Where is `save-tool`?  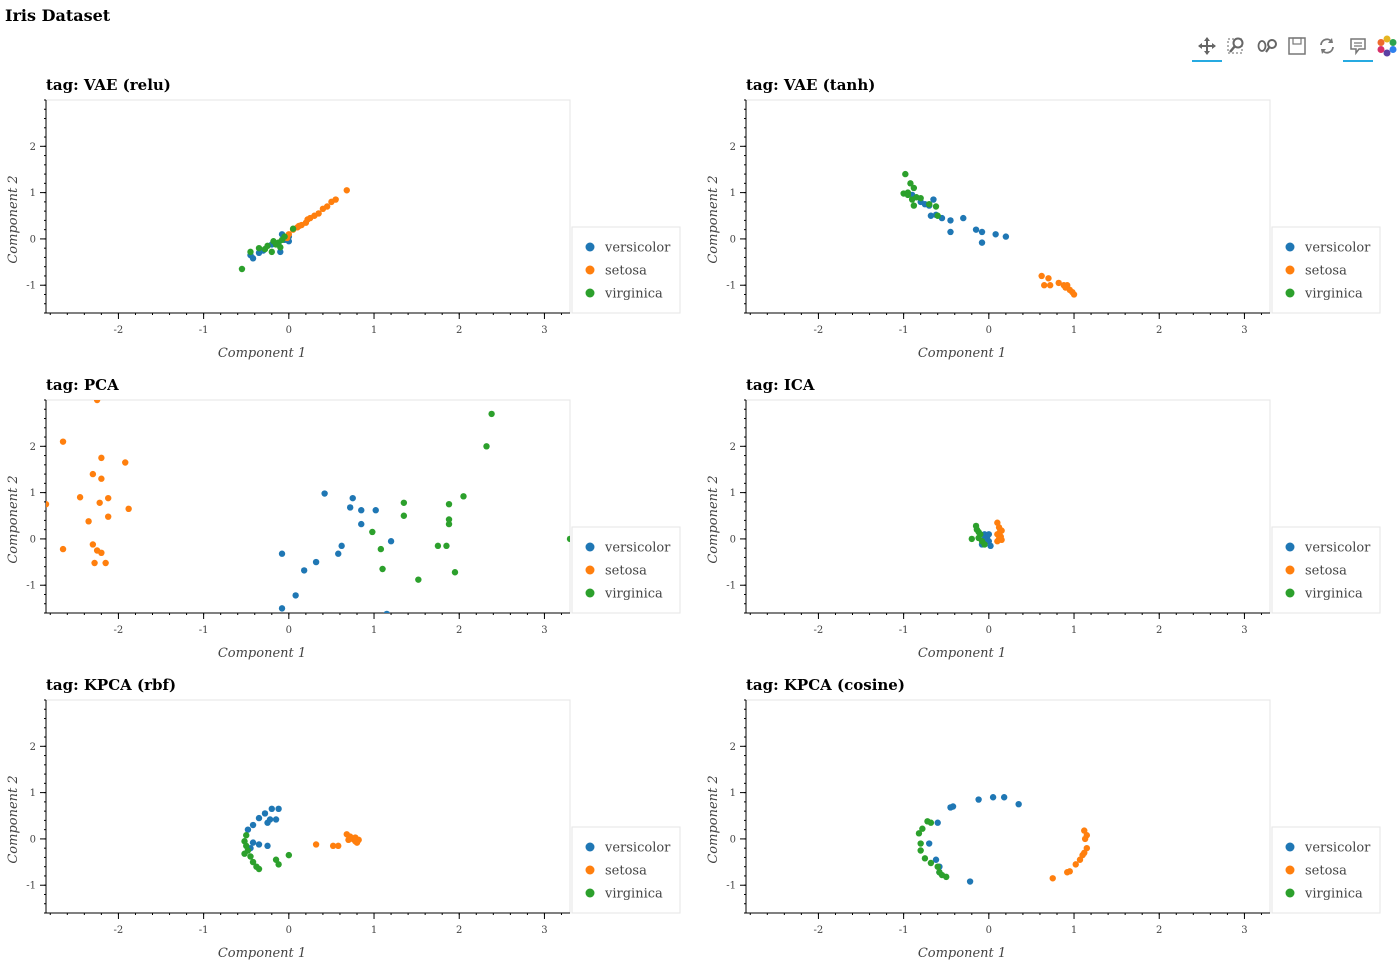
save-tool is located at coordinates (1297, 46).